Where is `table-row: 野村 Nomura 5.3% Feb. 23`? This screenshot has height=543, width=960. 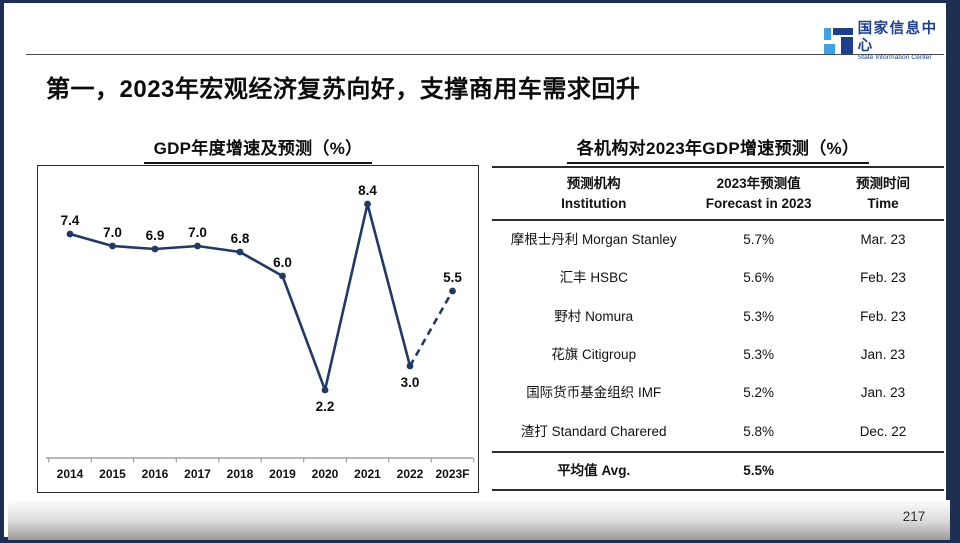 table-row: 野村 Nomura 5.3% Feb. 23 is located at coordinates (718, 317).